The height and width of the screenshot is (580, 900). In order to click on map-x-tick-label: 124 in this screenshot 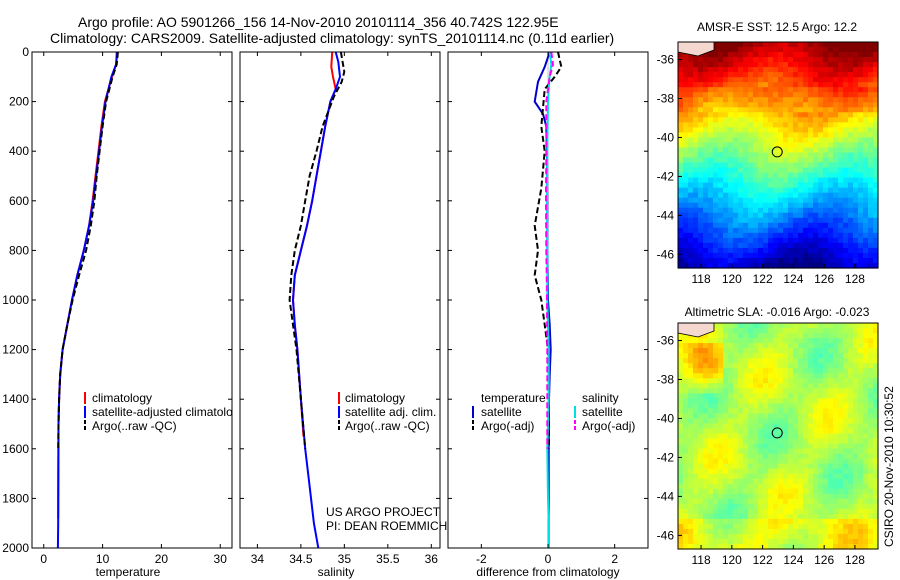, I will do `click(793, 279)`.